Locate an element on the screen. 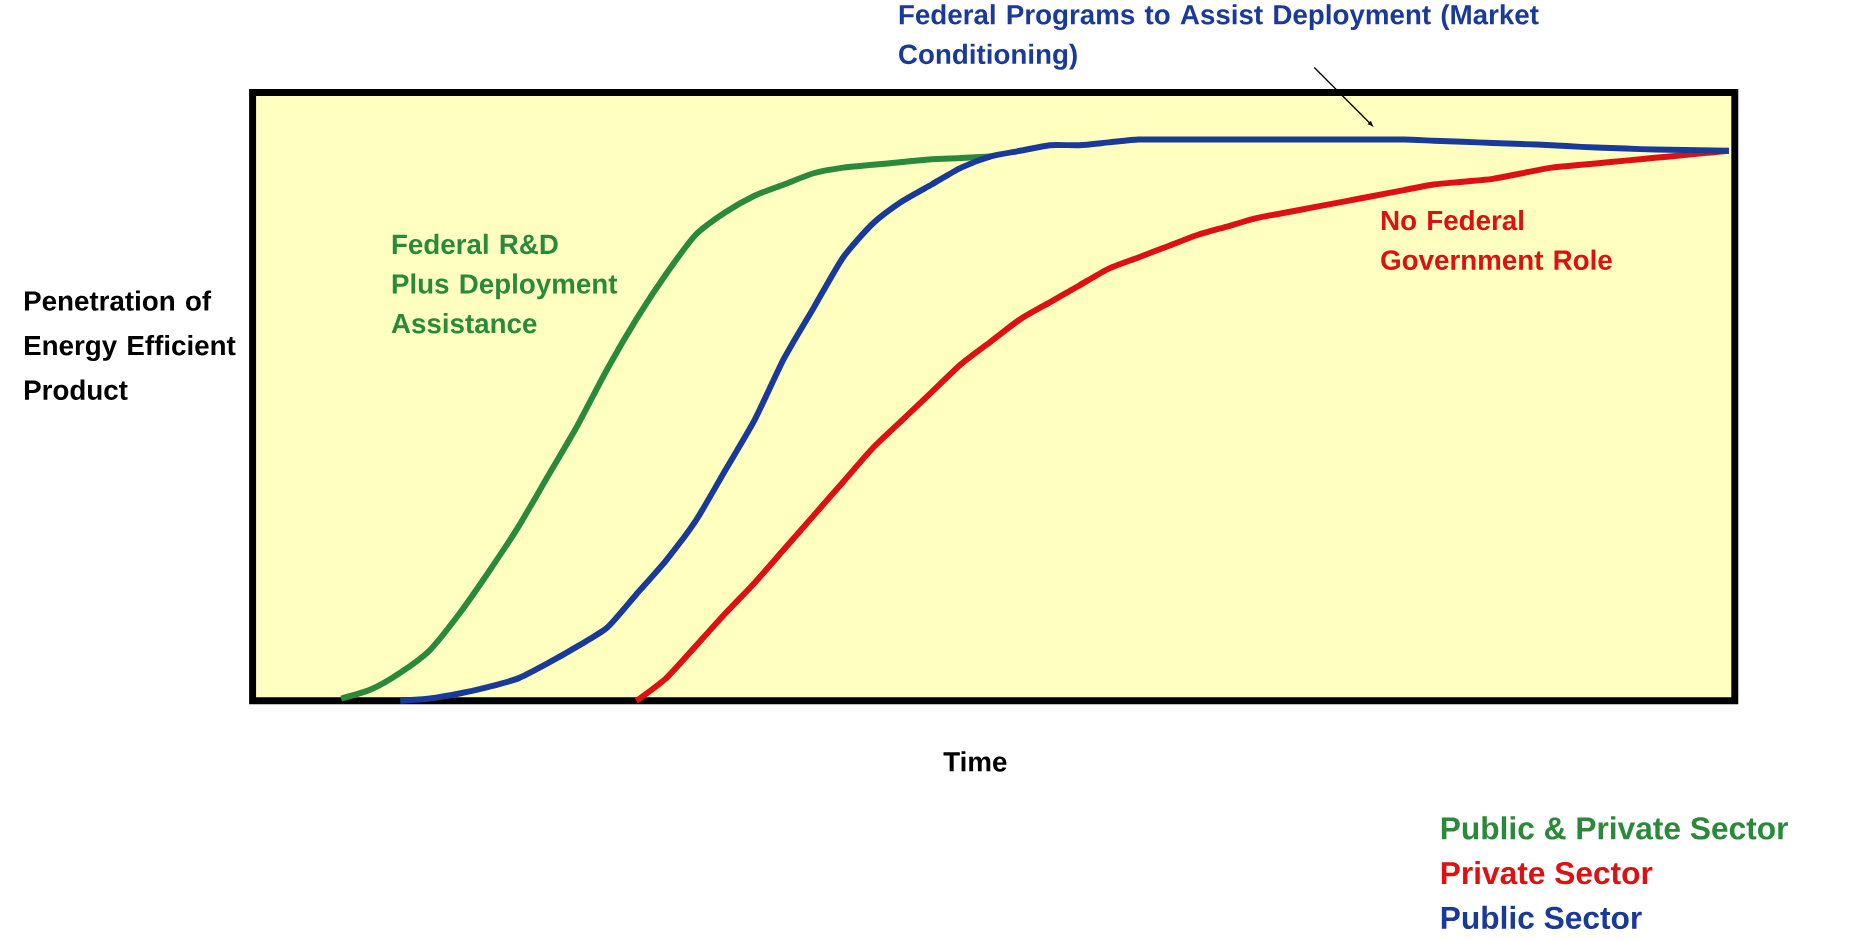 The height and width of the screenshot is (941, 1862). annotation: Federal R&D Plus Deployment Assistance is located at coordinates (504, 283).